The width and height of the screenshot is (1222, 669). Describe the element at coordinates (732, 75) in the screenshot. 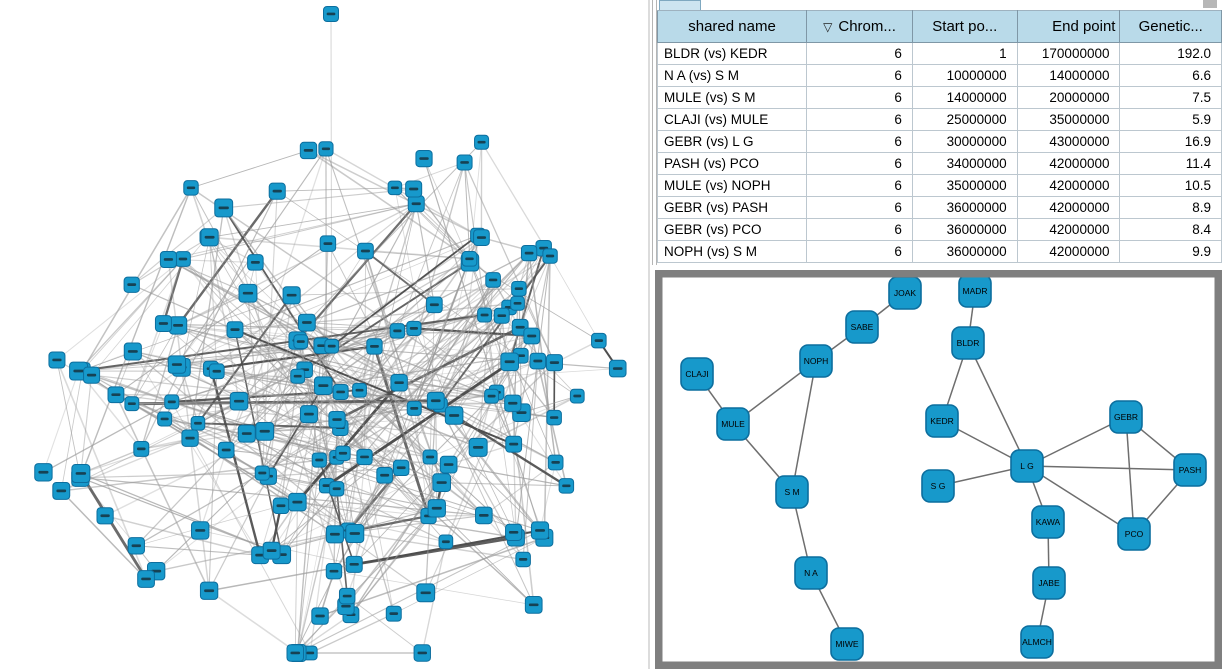

I see `cell-shared-name: N A (vs) S M` at that location.